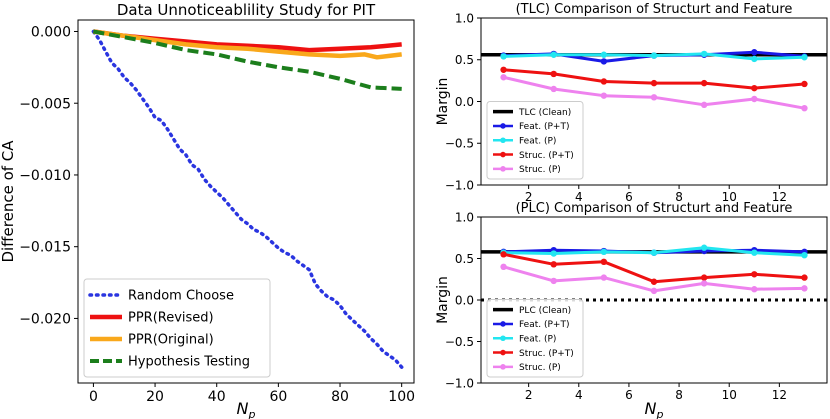 Image resolution: width=830 pixels, height=419 pixels. Describe the element at coordinates (529, 395) in the screenshot. I see `x-tick-label: 2` at that location.